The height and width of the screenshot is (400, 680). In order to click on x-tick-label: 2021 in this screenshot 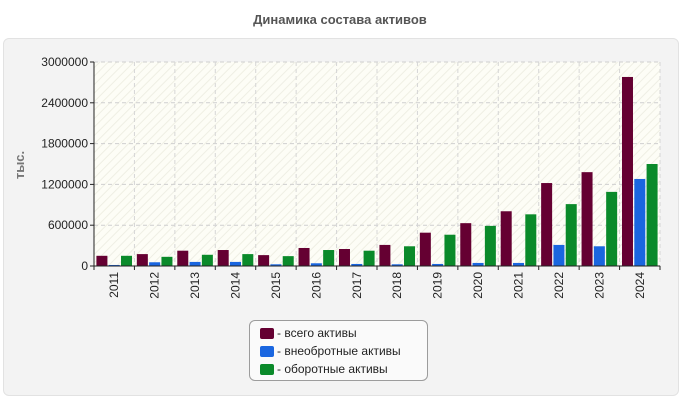, I will do `click(519, 285)`.